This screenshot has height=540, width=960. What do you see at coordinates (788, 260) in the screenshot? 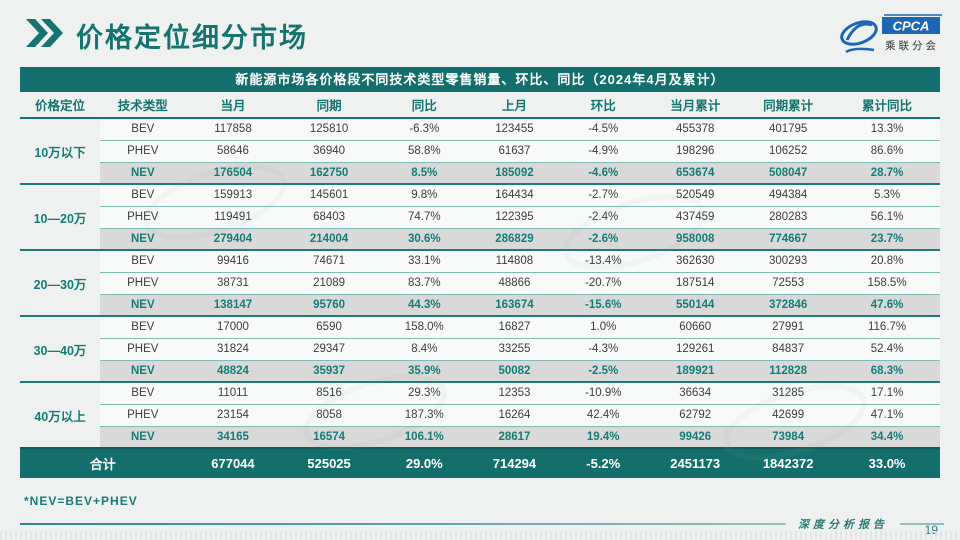
I see `value-cell: 300293` at bounding box center [788, 260].